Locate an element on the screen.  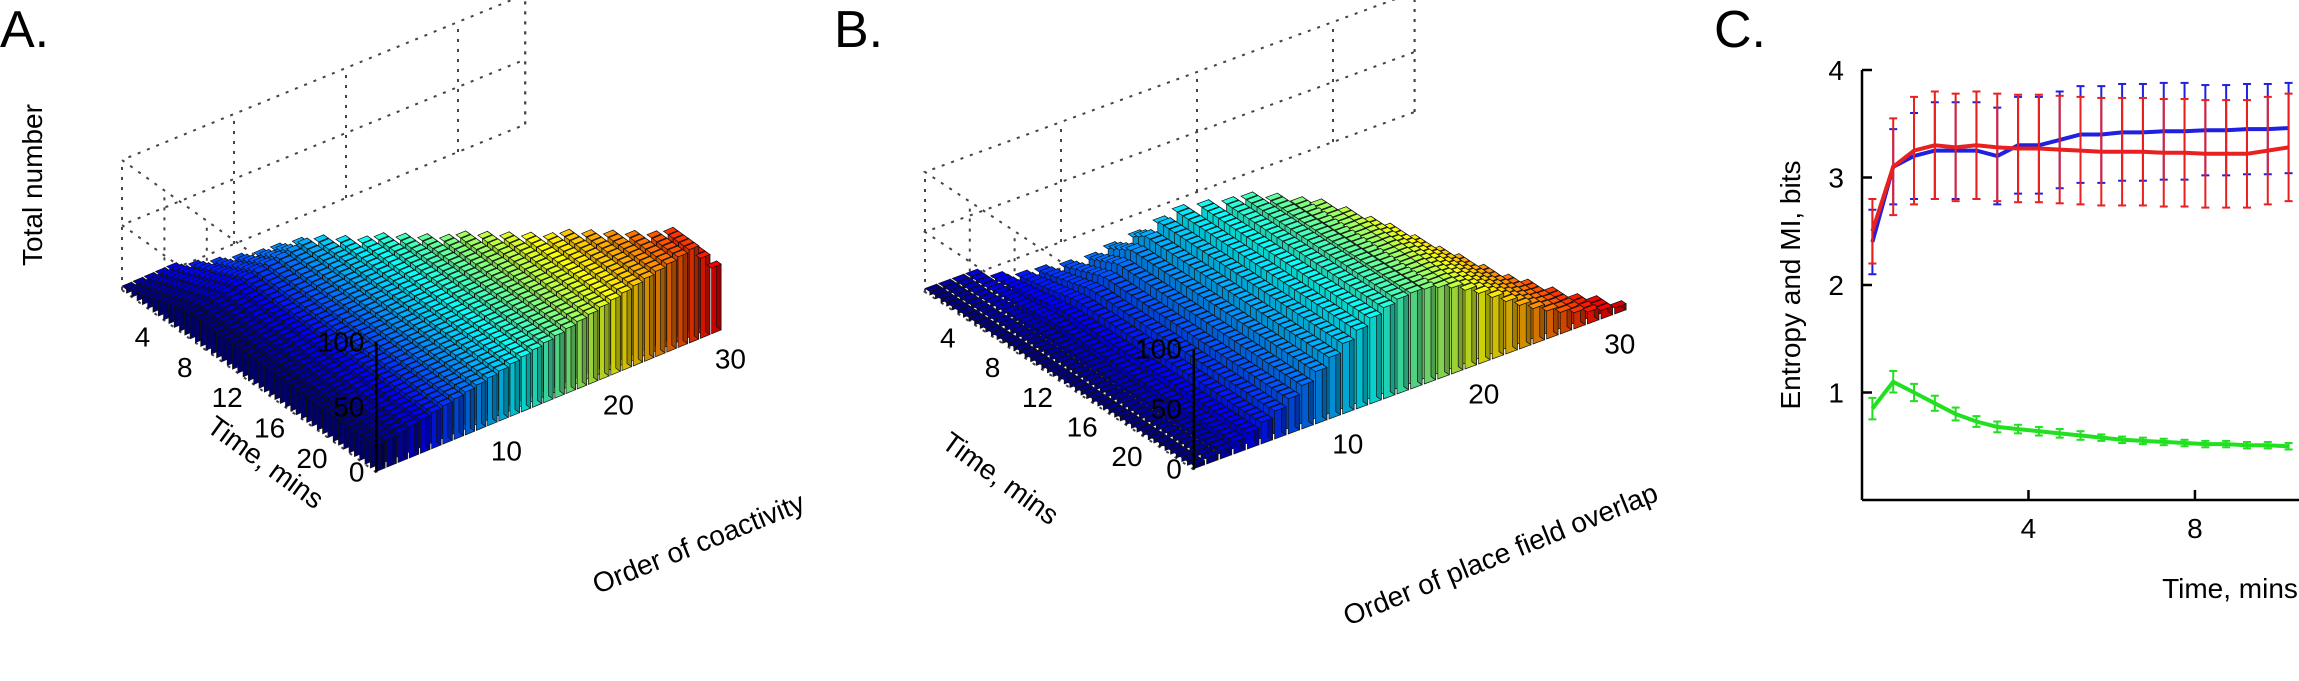
z-tick-label: 0 is located at coordinates (357, 471).